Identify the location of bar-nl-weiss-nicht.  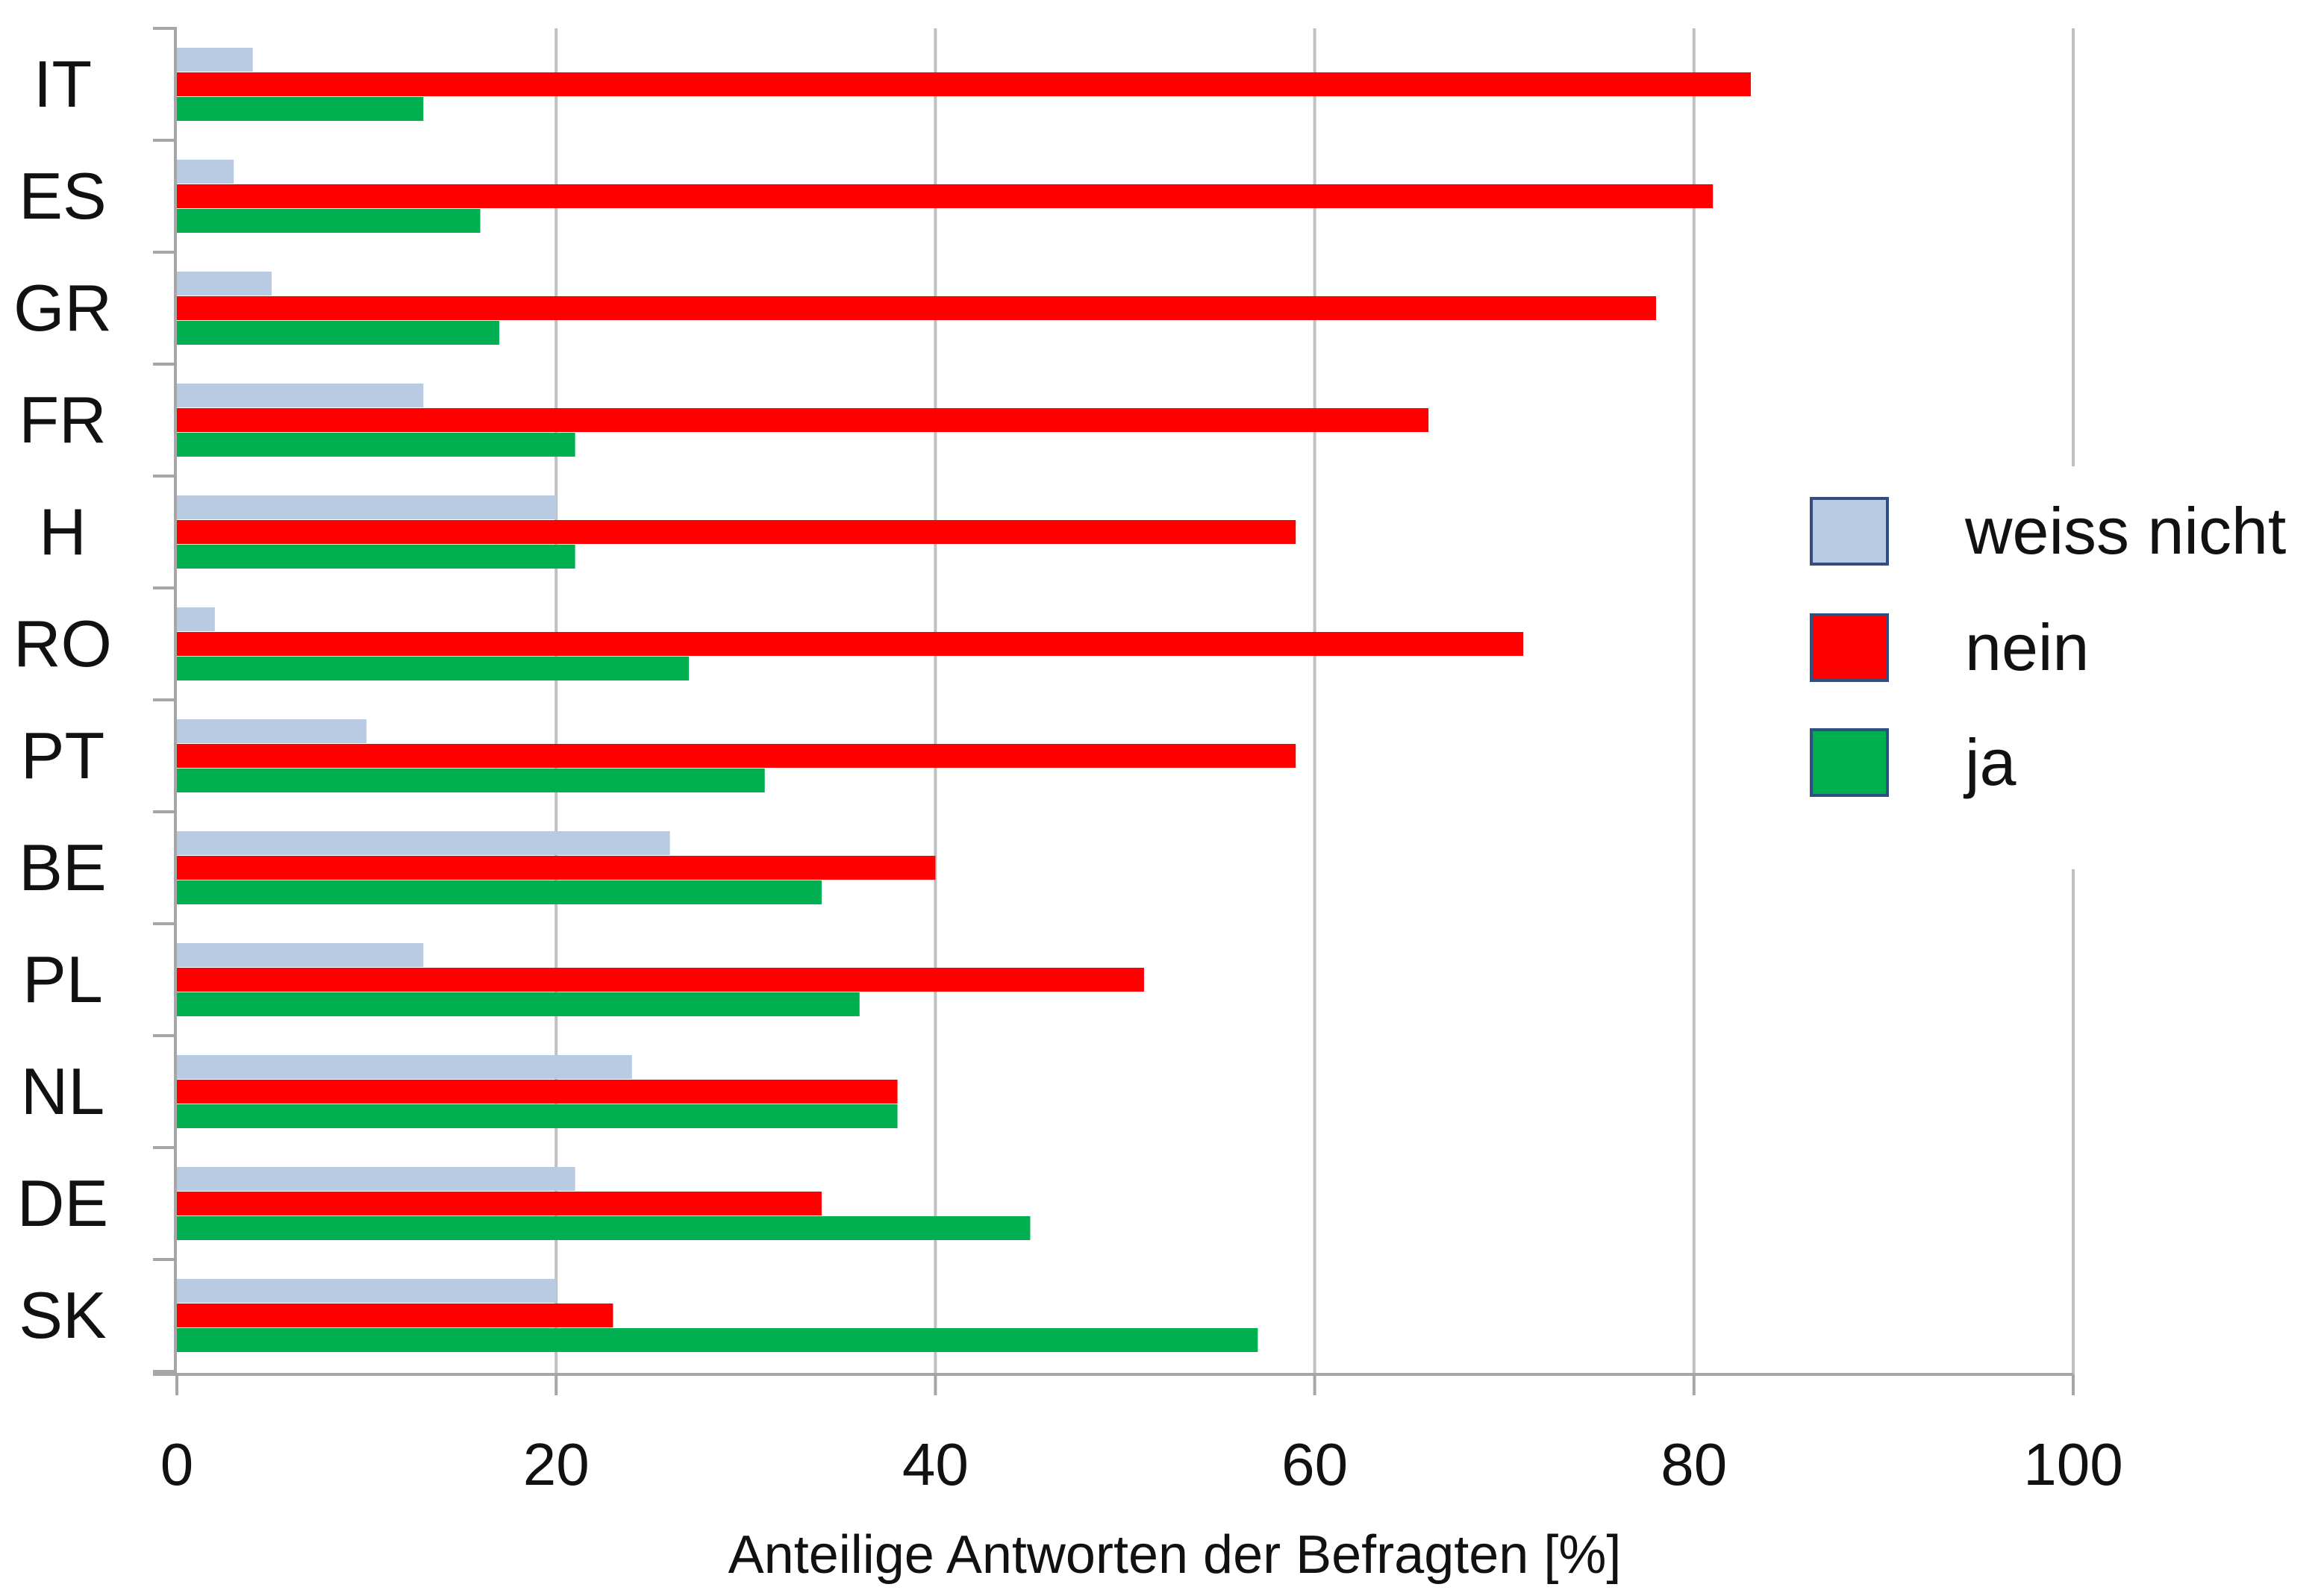
(404, 1067).